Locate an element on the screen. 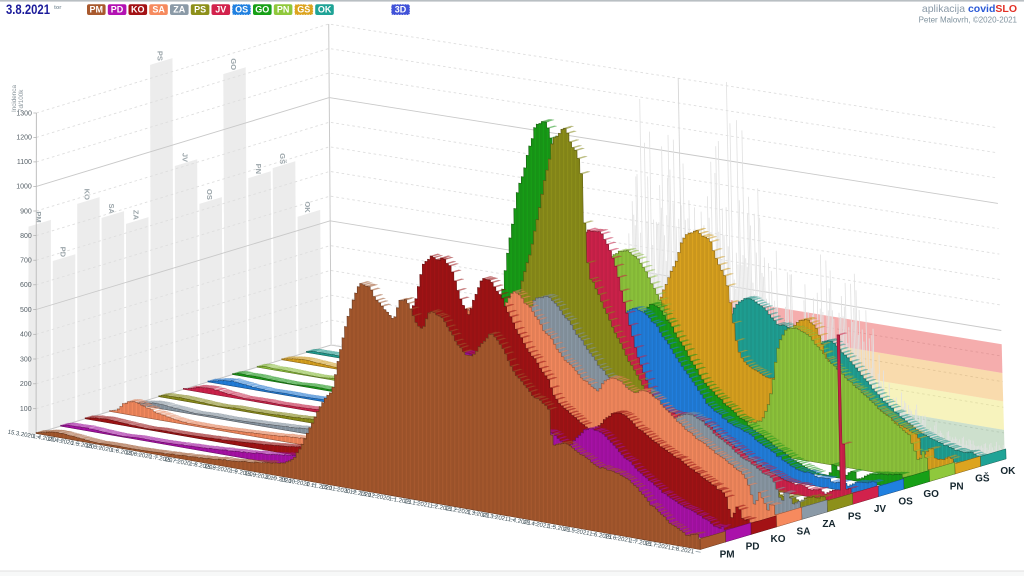  svg-text: 400 is located at coordinates (26, 335).